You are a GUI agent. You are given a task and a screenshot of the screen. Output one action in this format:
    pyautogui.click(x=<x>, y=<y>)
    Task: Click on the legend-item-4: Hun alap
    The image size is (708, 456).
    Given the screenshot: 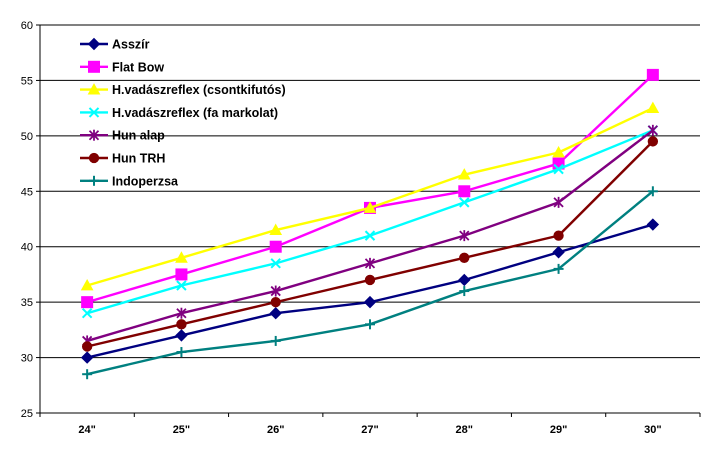 What is the action you would take?
    pyautogui.click(x=122, y=136)
    